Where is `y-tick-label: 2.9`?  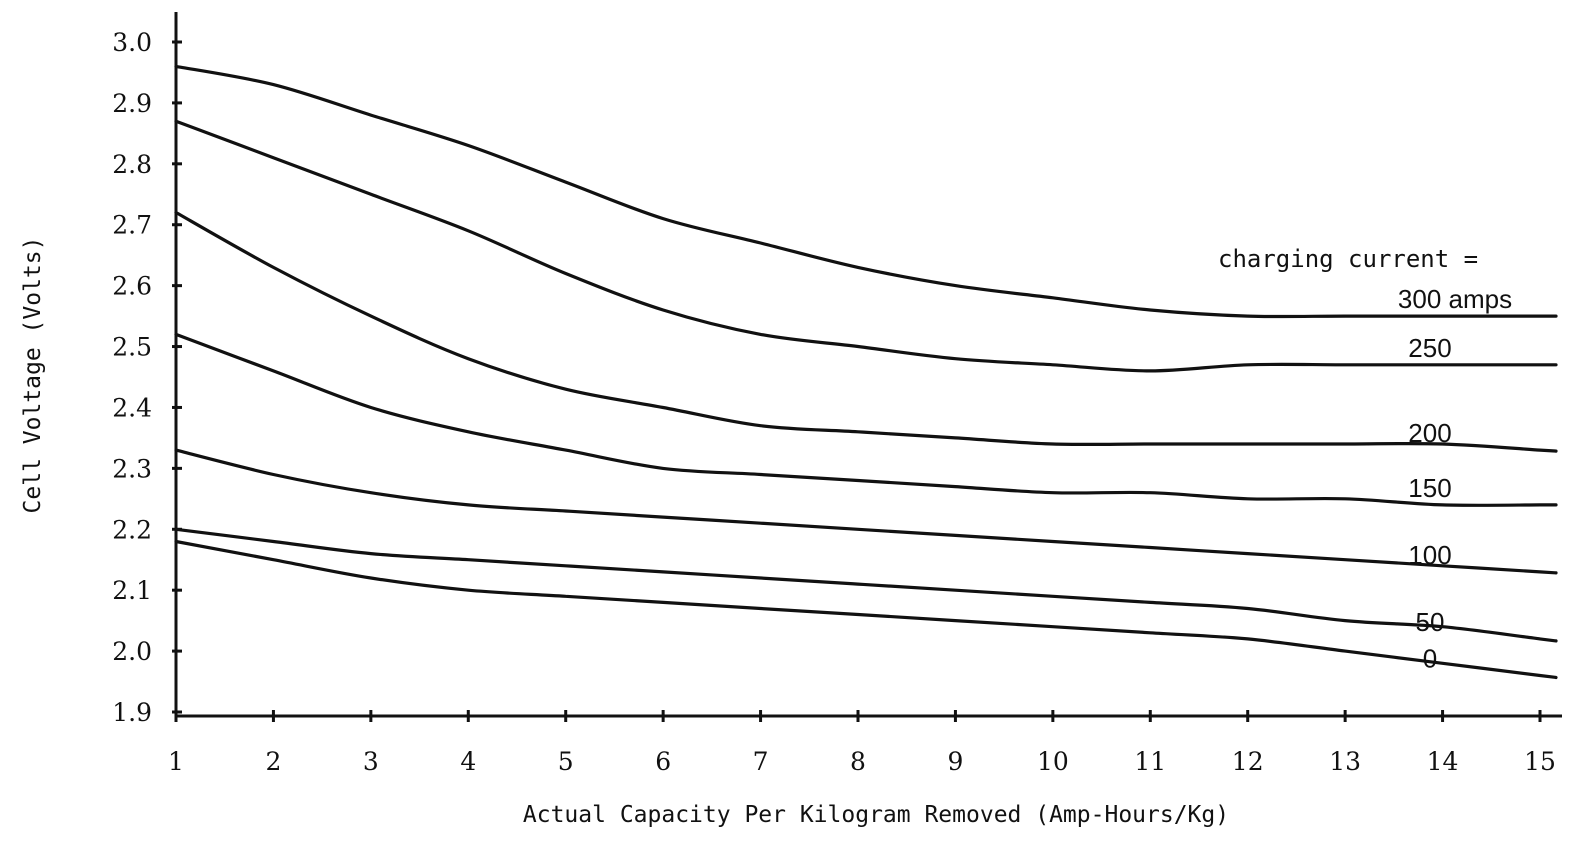
y-tick-label: 2.9 is located at coordinates (132, 103).